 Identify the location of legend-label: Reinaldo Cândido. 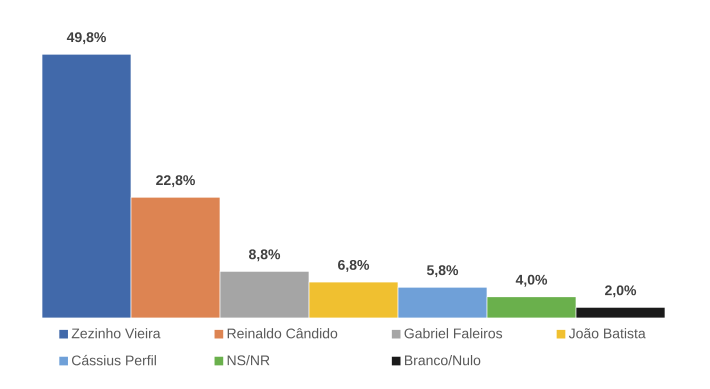
(283, 333).